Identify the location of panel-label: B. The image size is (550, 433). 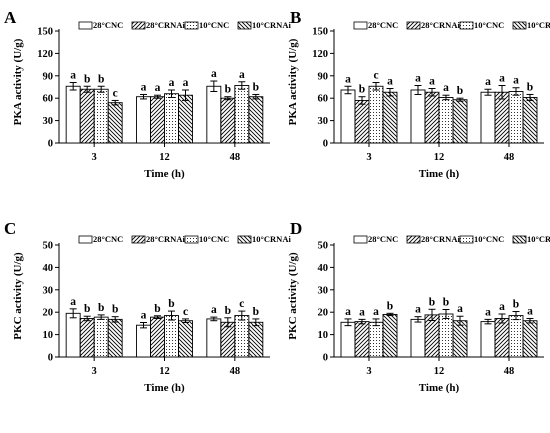
(295, 17).